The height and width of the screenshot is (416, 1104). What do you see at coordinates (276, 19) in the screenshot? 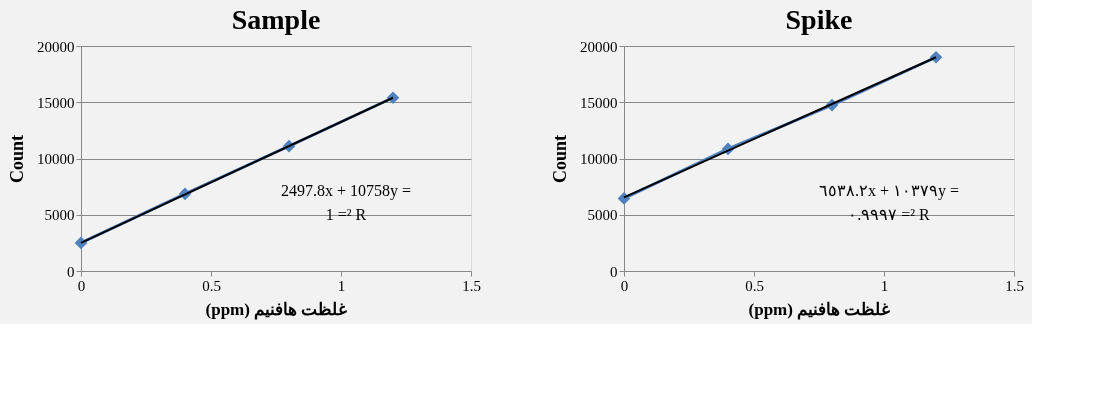
I see `chart-title: Sample` at bounding box center [276, 19].